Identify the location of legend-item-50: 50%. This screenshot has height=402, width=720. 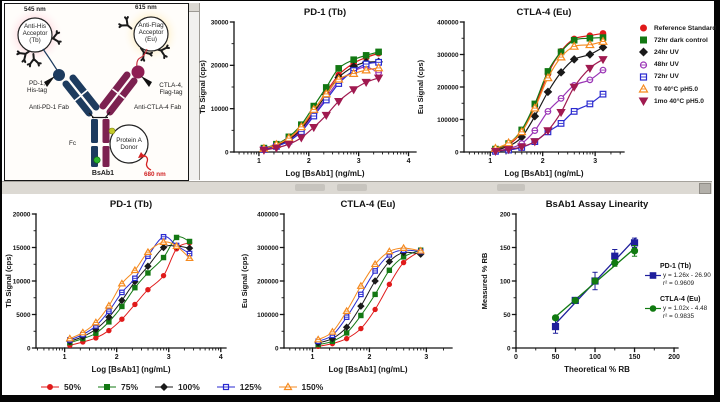
(60, 387).